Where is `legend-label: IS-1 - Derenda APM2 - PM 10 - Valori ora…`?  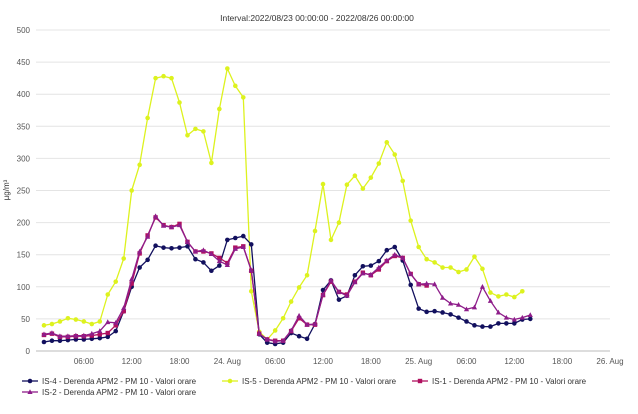
legend-label: IS-1 - Derenda APM2 - PM 10 - Valori ora… is located at coordinates (509, 381).